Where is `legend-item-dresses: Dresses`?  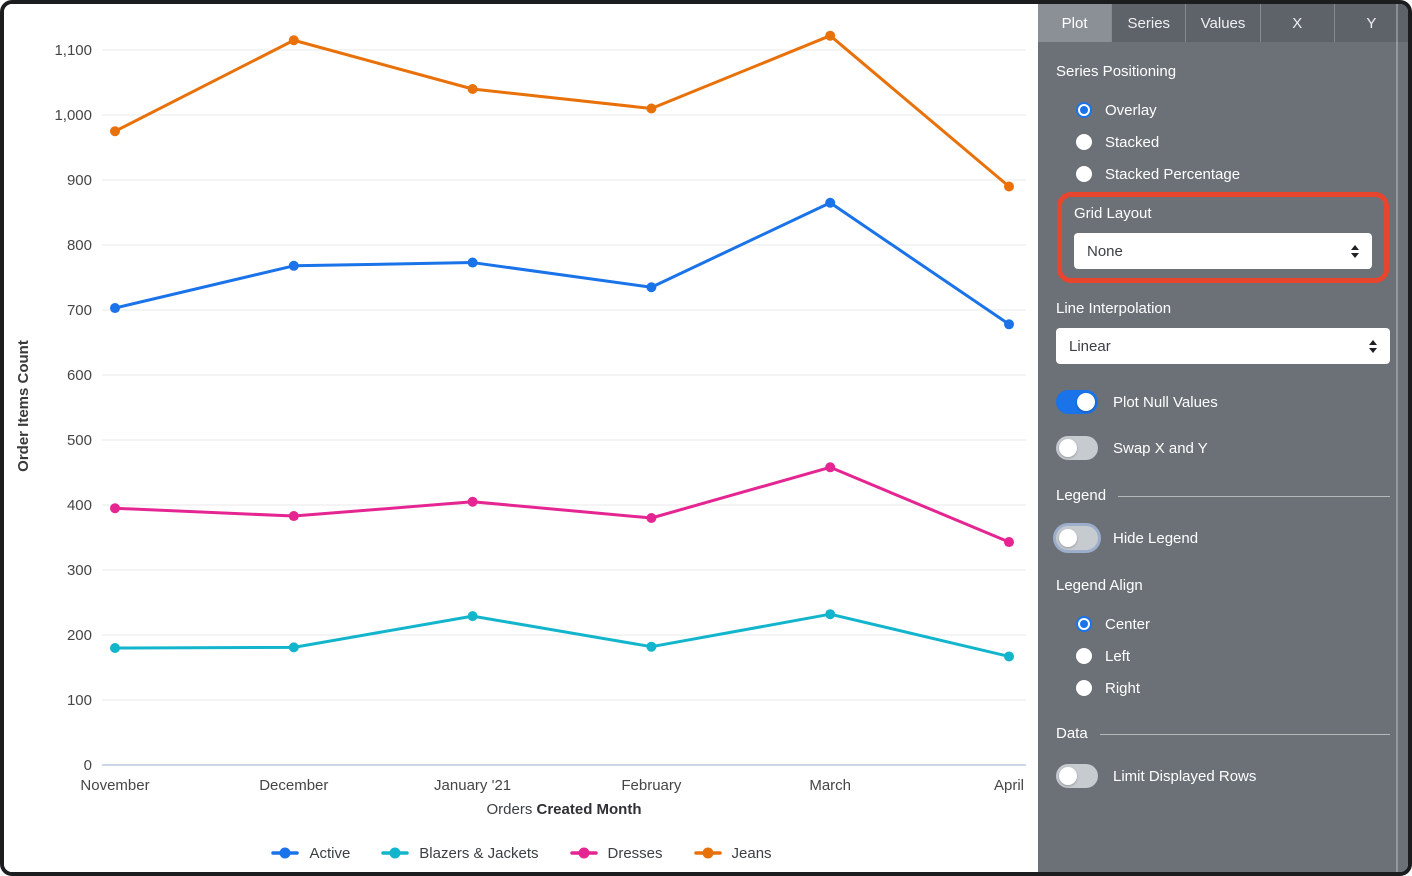 legend-item-dresses: Dresses is located at coordinates (616, 853).